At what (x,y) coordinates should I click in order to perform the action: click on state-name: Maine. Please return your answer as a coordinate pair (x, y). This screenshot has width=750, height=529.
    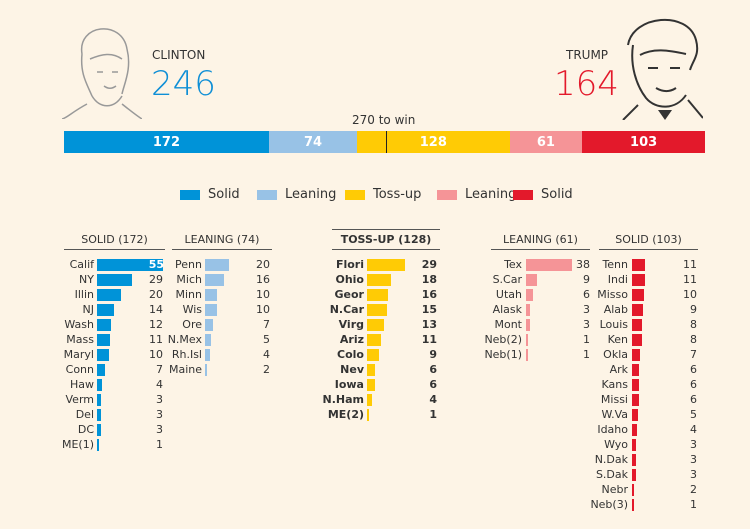
    Looking at the image, I should click on (185, 369).